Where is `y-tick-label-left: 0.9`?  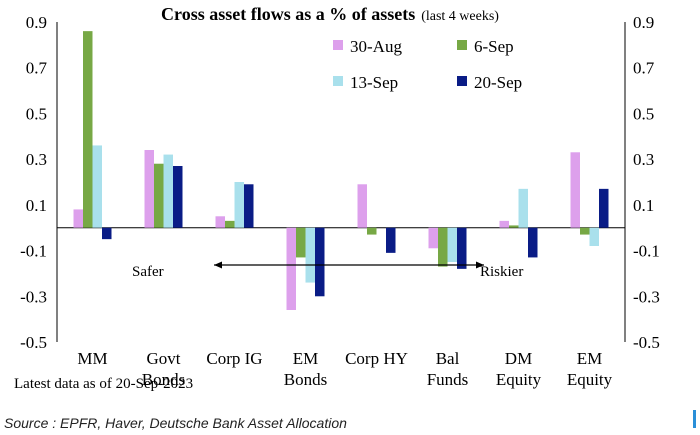
y-tick-label-left: 0.9 is located at coordinates (36, 22).